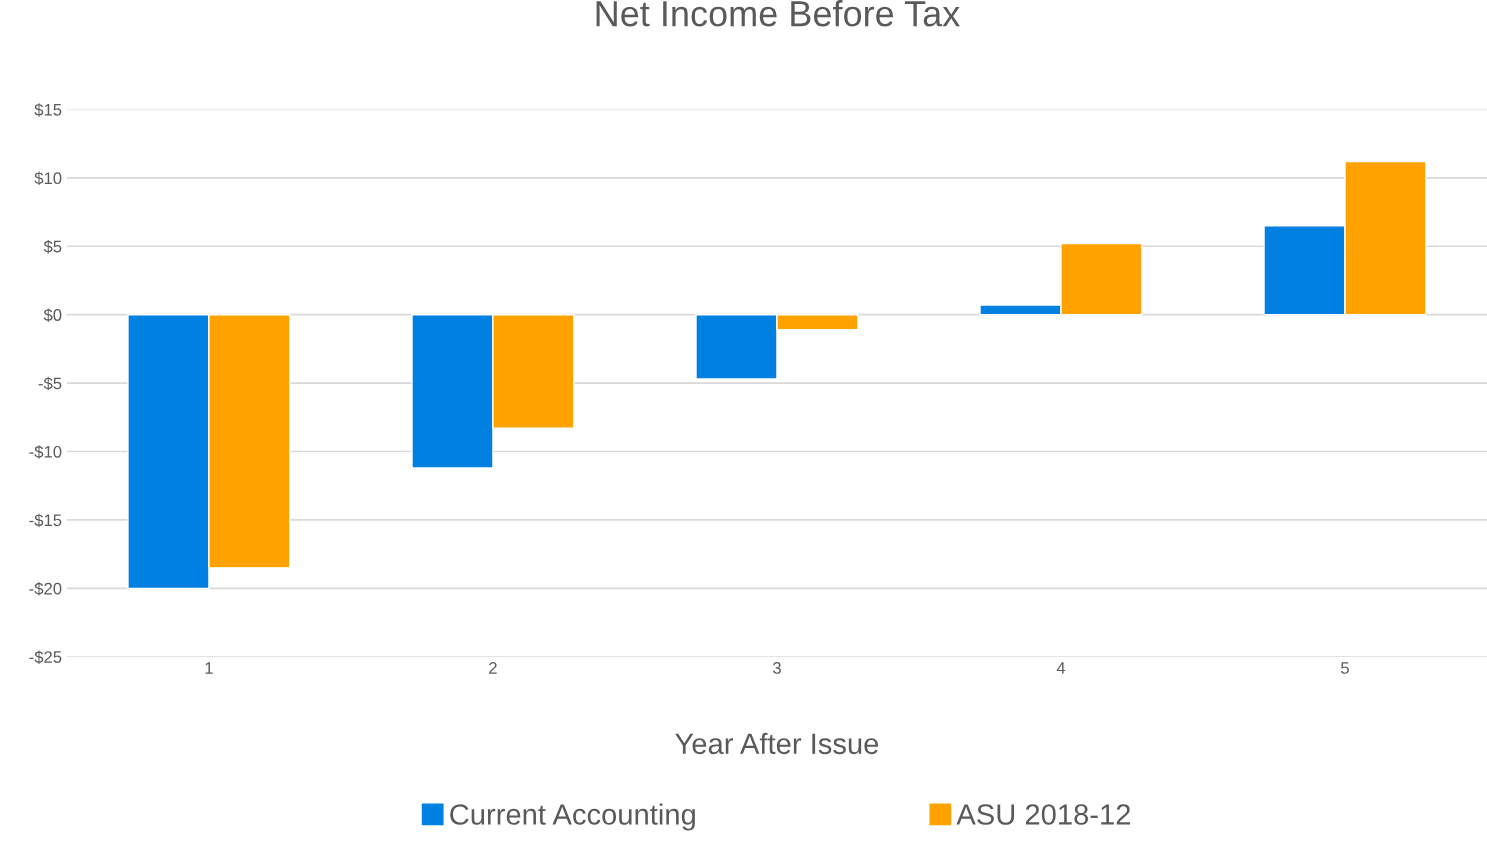 The width and height of the screenshot is (1487, 842). What do you see at coordinates (1061, 668) in the screenshot?
I see `x-tick-label: 4` at bounding box center [1061, 668].